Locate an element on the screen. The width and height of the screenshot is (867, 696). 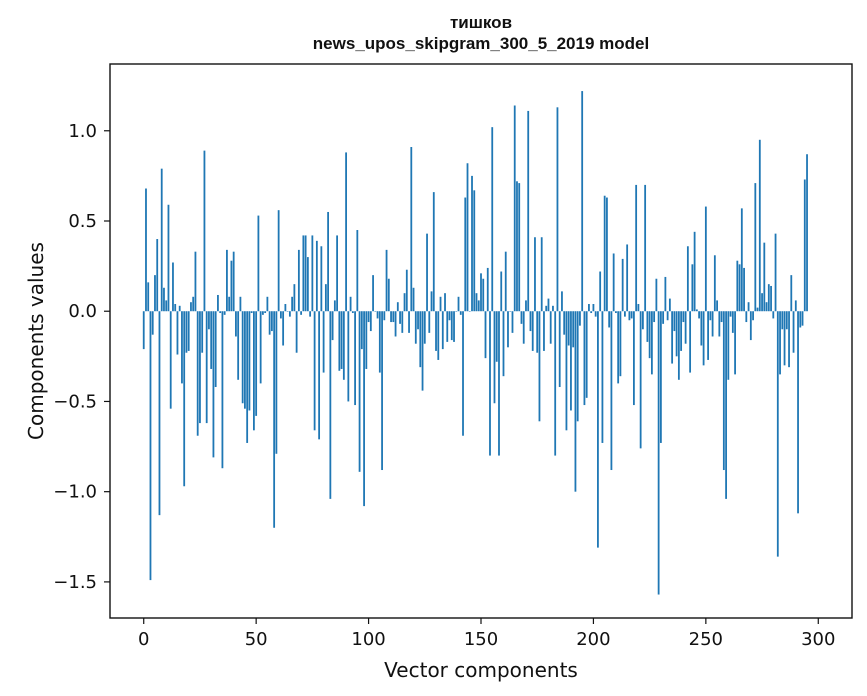
x-tick-label: 200 is located at coordinates (593, 639).